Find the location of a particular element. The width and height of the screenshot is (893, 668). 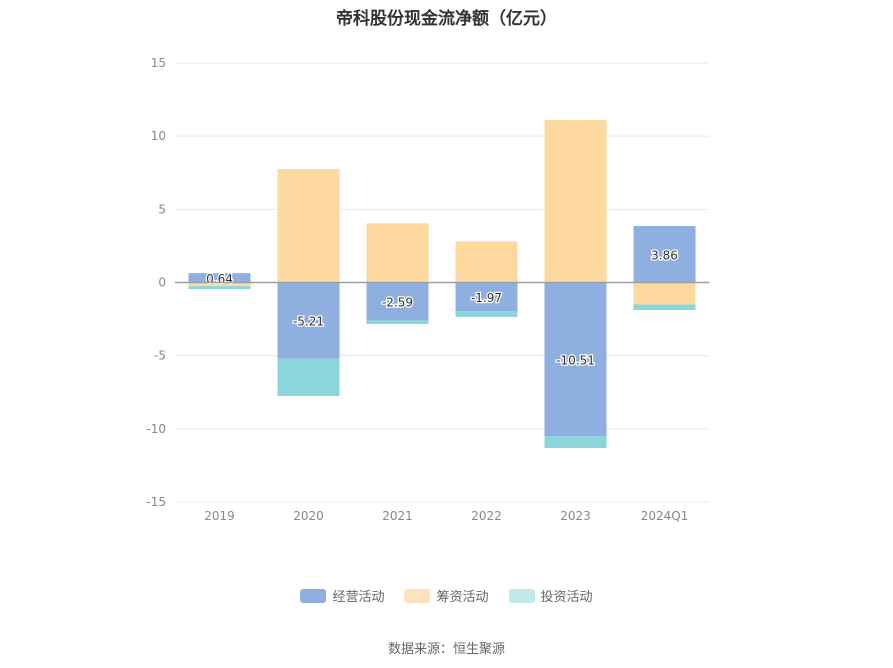

x-tick-label: 2019 is located at coordinates (219, 516).